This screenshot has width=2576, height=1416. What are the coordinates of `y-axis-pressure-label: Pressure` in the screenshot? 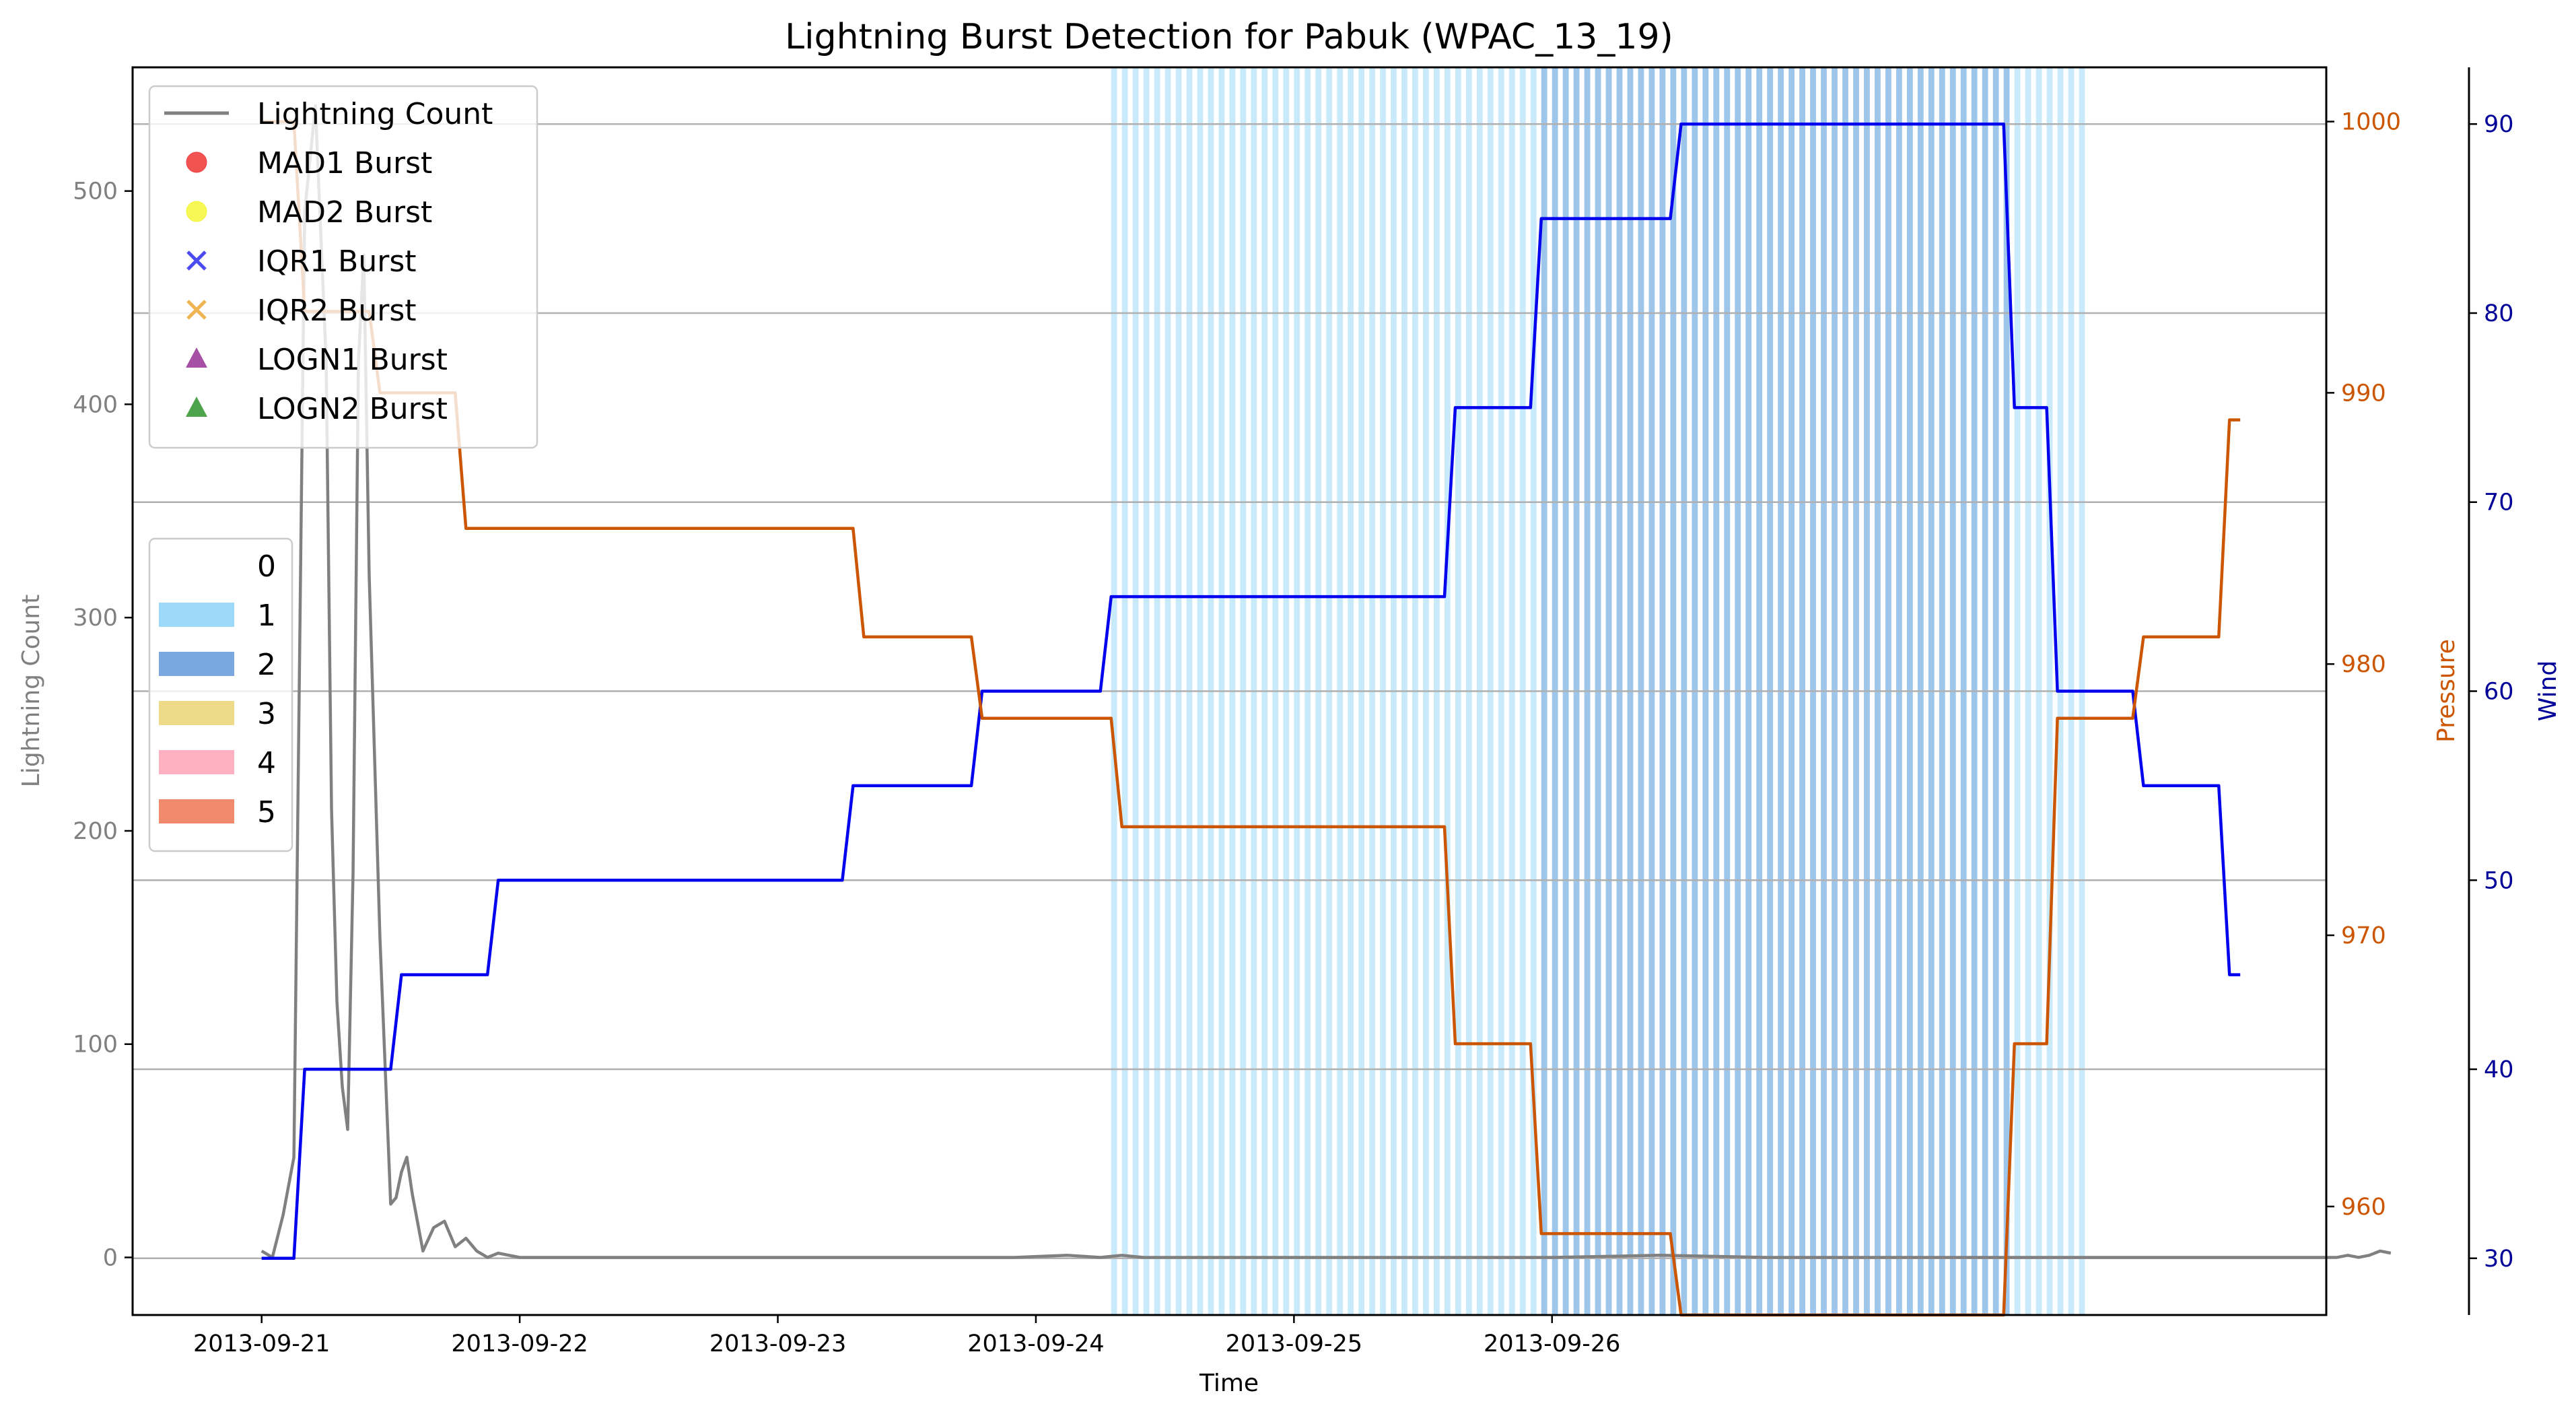 It's located at (2446, 691).